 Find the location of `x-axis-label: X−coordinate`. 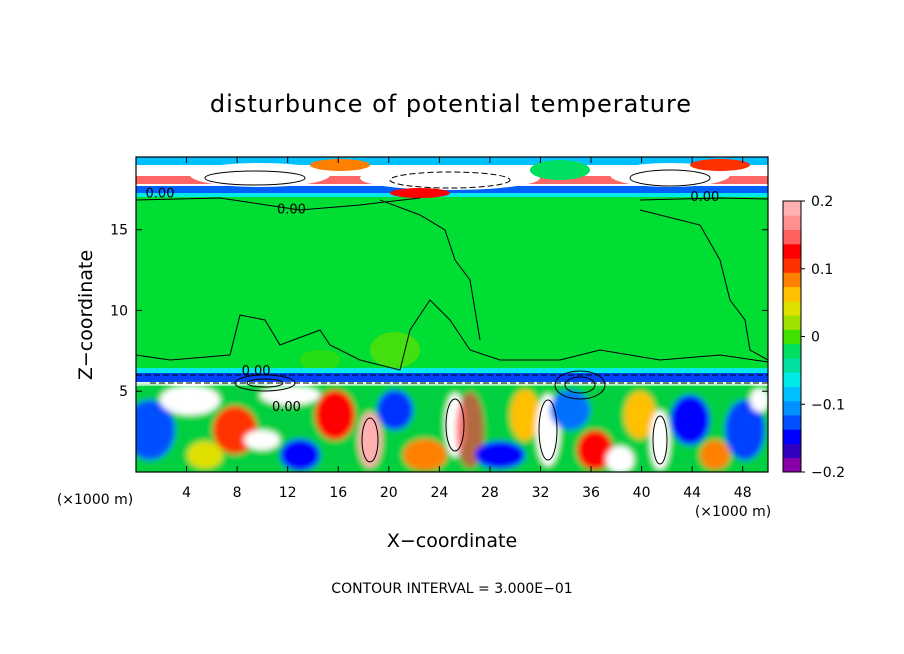

x-axis-label: X−coordinate is located at coordinates (452, 541).